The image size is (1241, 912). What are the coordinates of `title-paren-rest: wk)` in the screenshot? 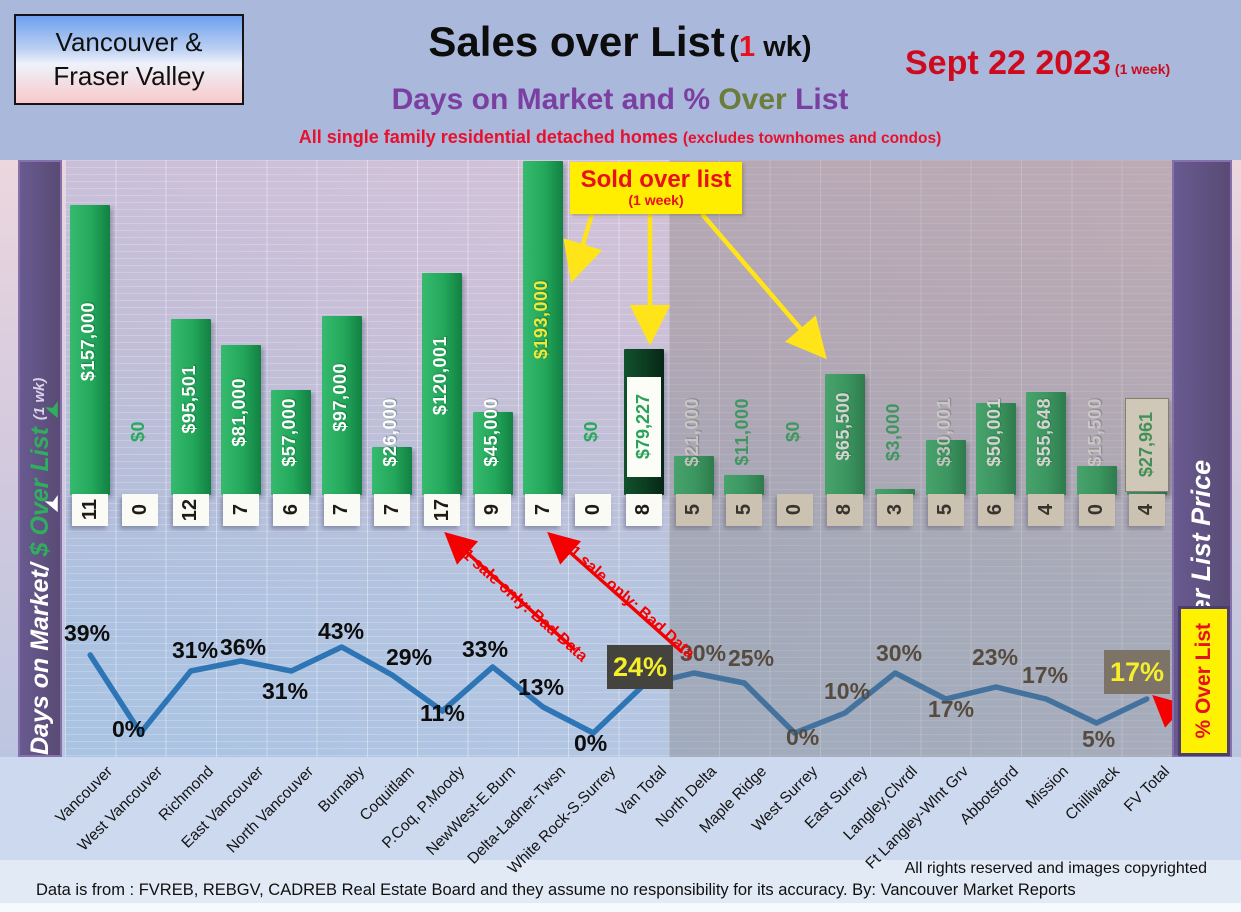 It's located at (783, 47).